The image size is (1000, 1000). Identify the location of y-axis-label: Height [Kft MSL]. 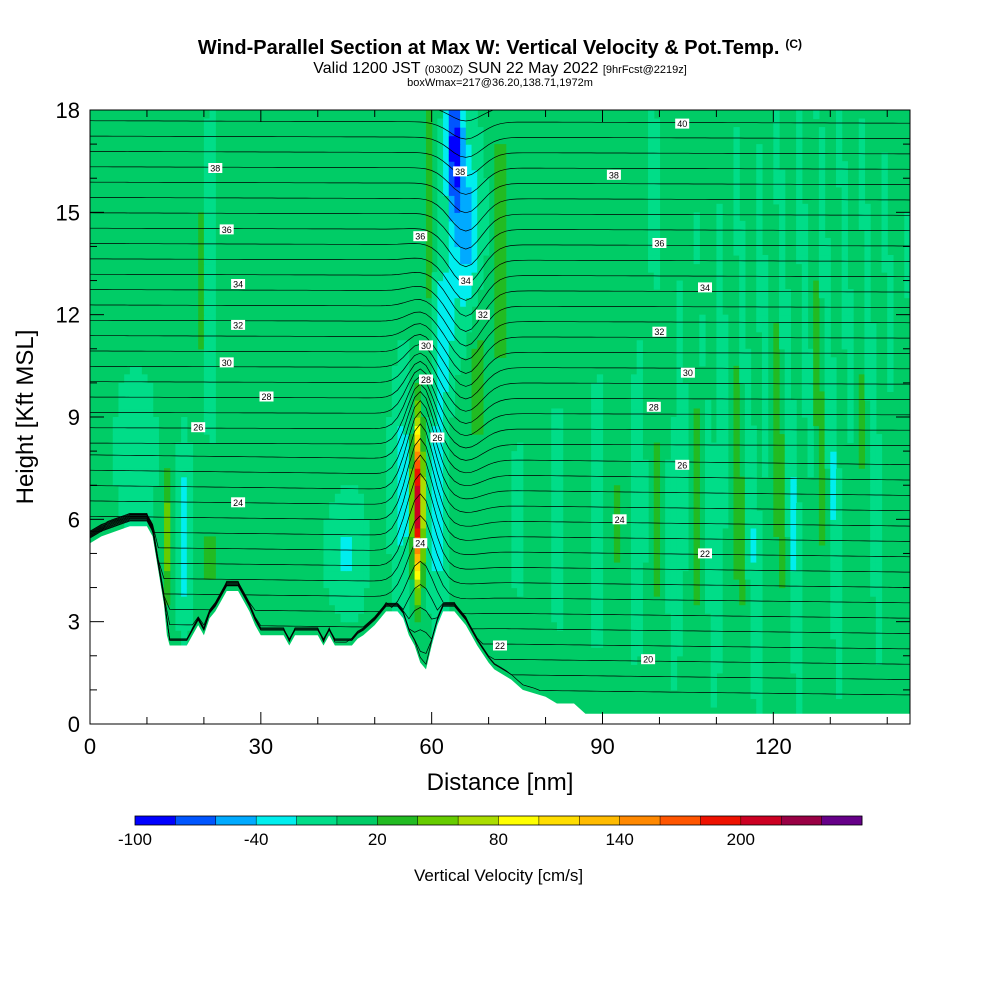
(25, 417).